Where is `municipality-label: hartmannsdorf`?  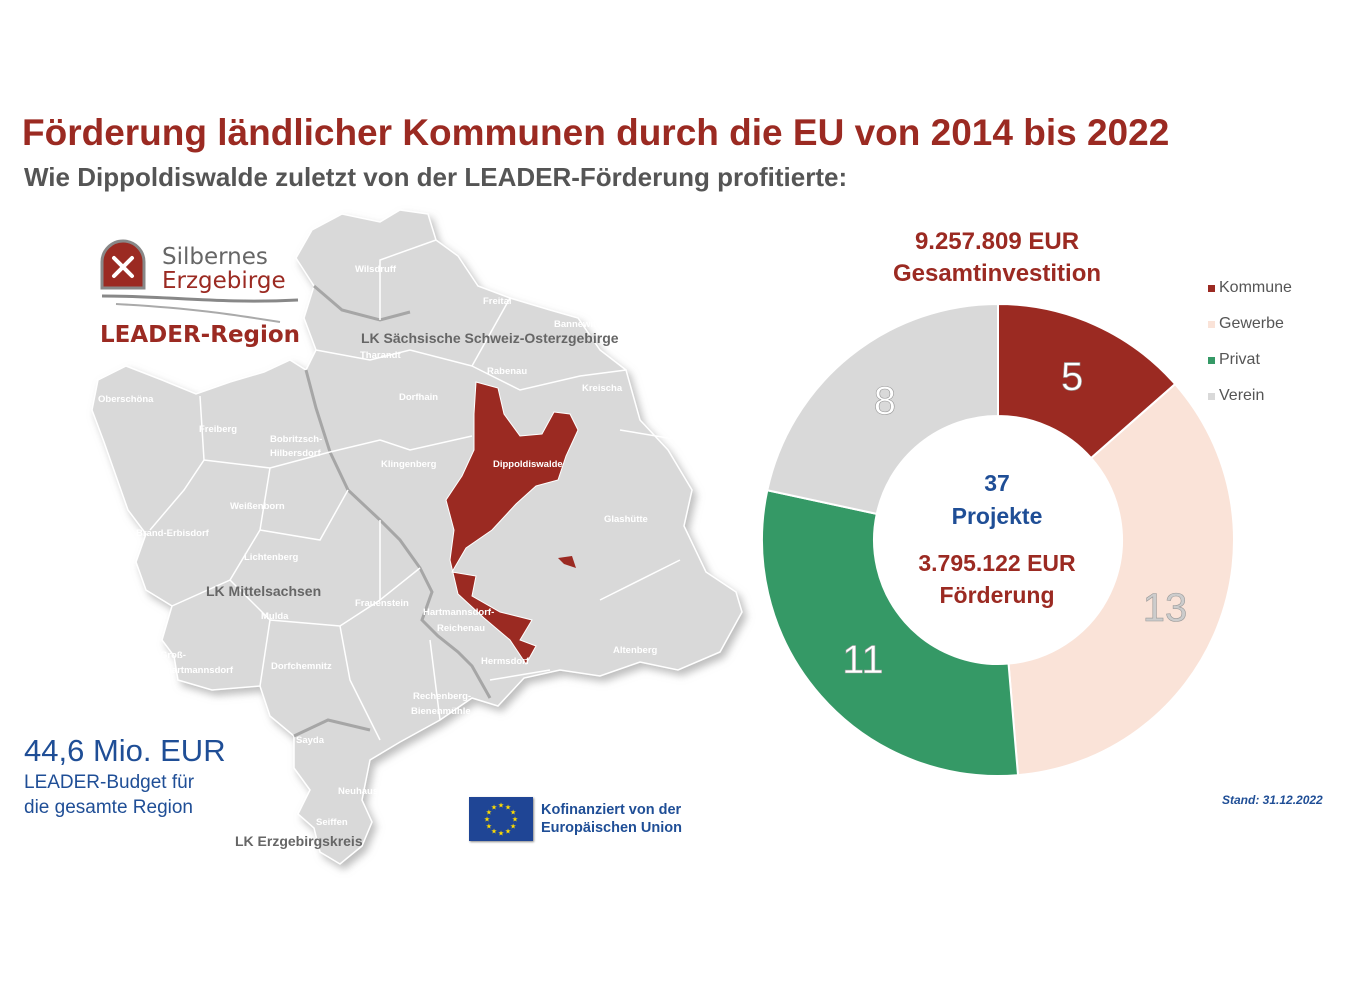
municipality-label: hartmannsdorf is located at coordinates (200, 670).